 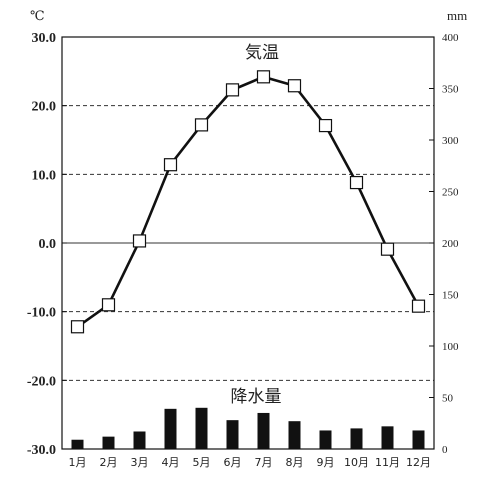 I want to click on temperature-series-label: 気温, so click(x=262, y=53).